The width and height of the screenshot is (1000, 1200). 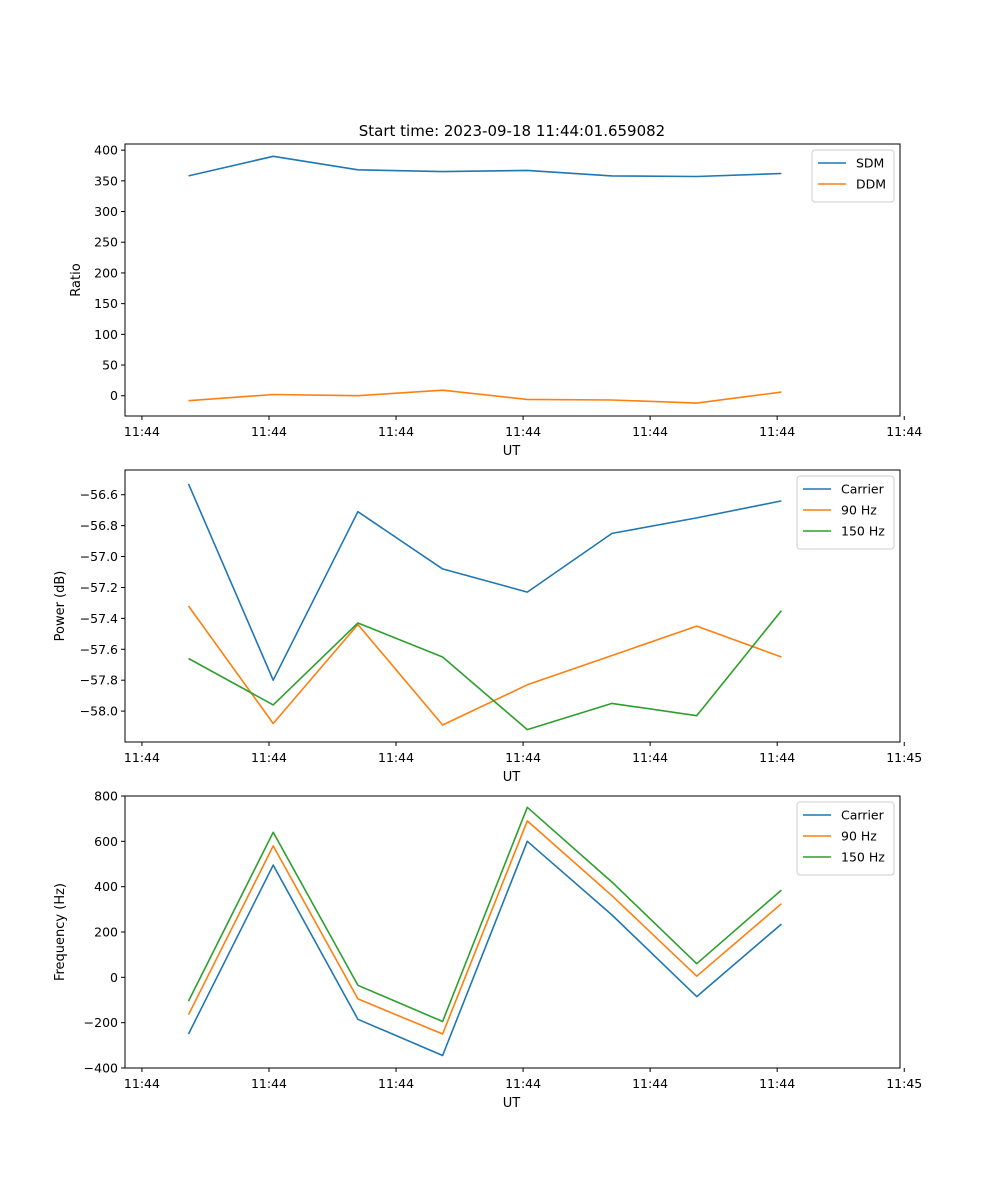 I want to click on y-tick-label: 600, so click(x=106, y=841).